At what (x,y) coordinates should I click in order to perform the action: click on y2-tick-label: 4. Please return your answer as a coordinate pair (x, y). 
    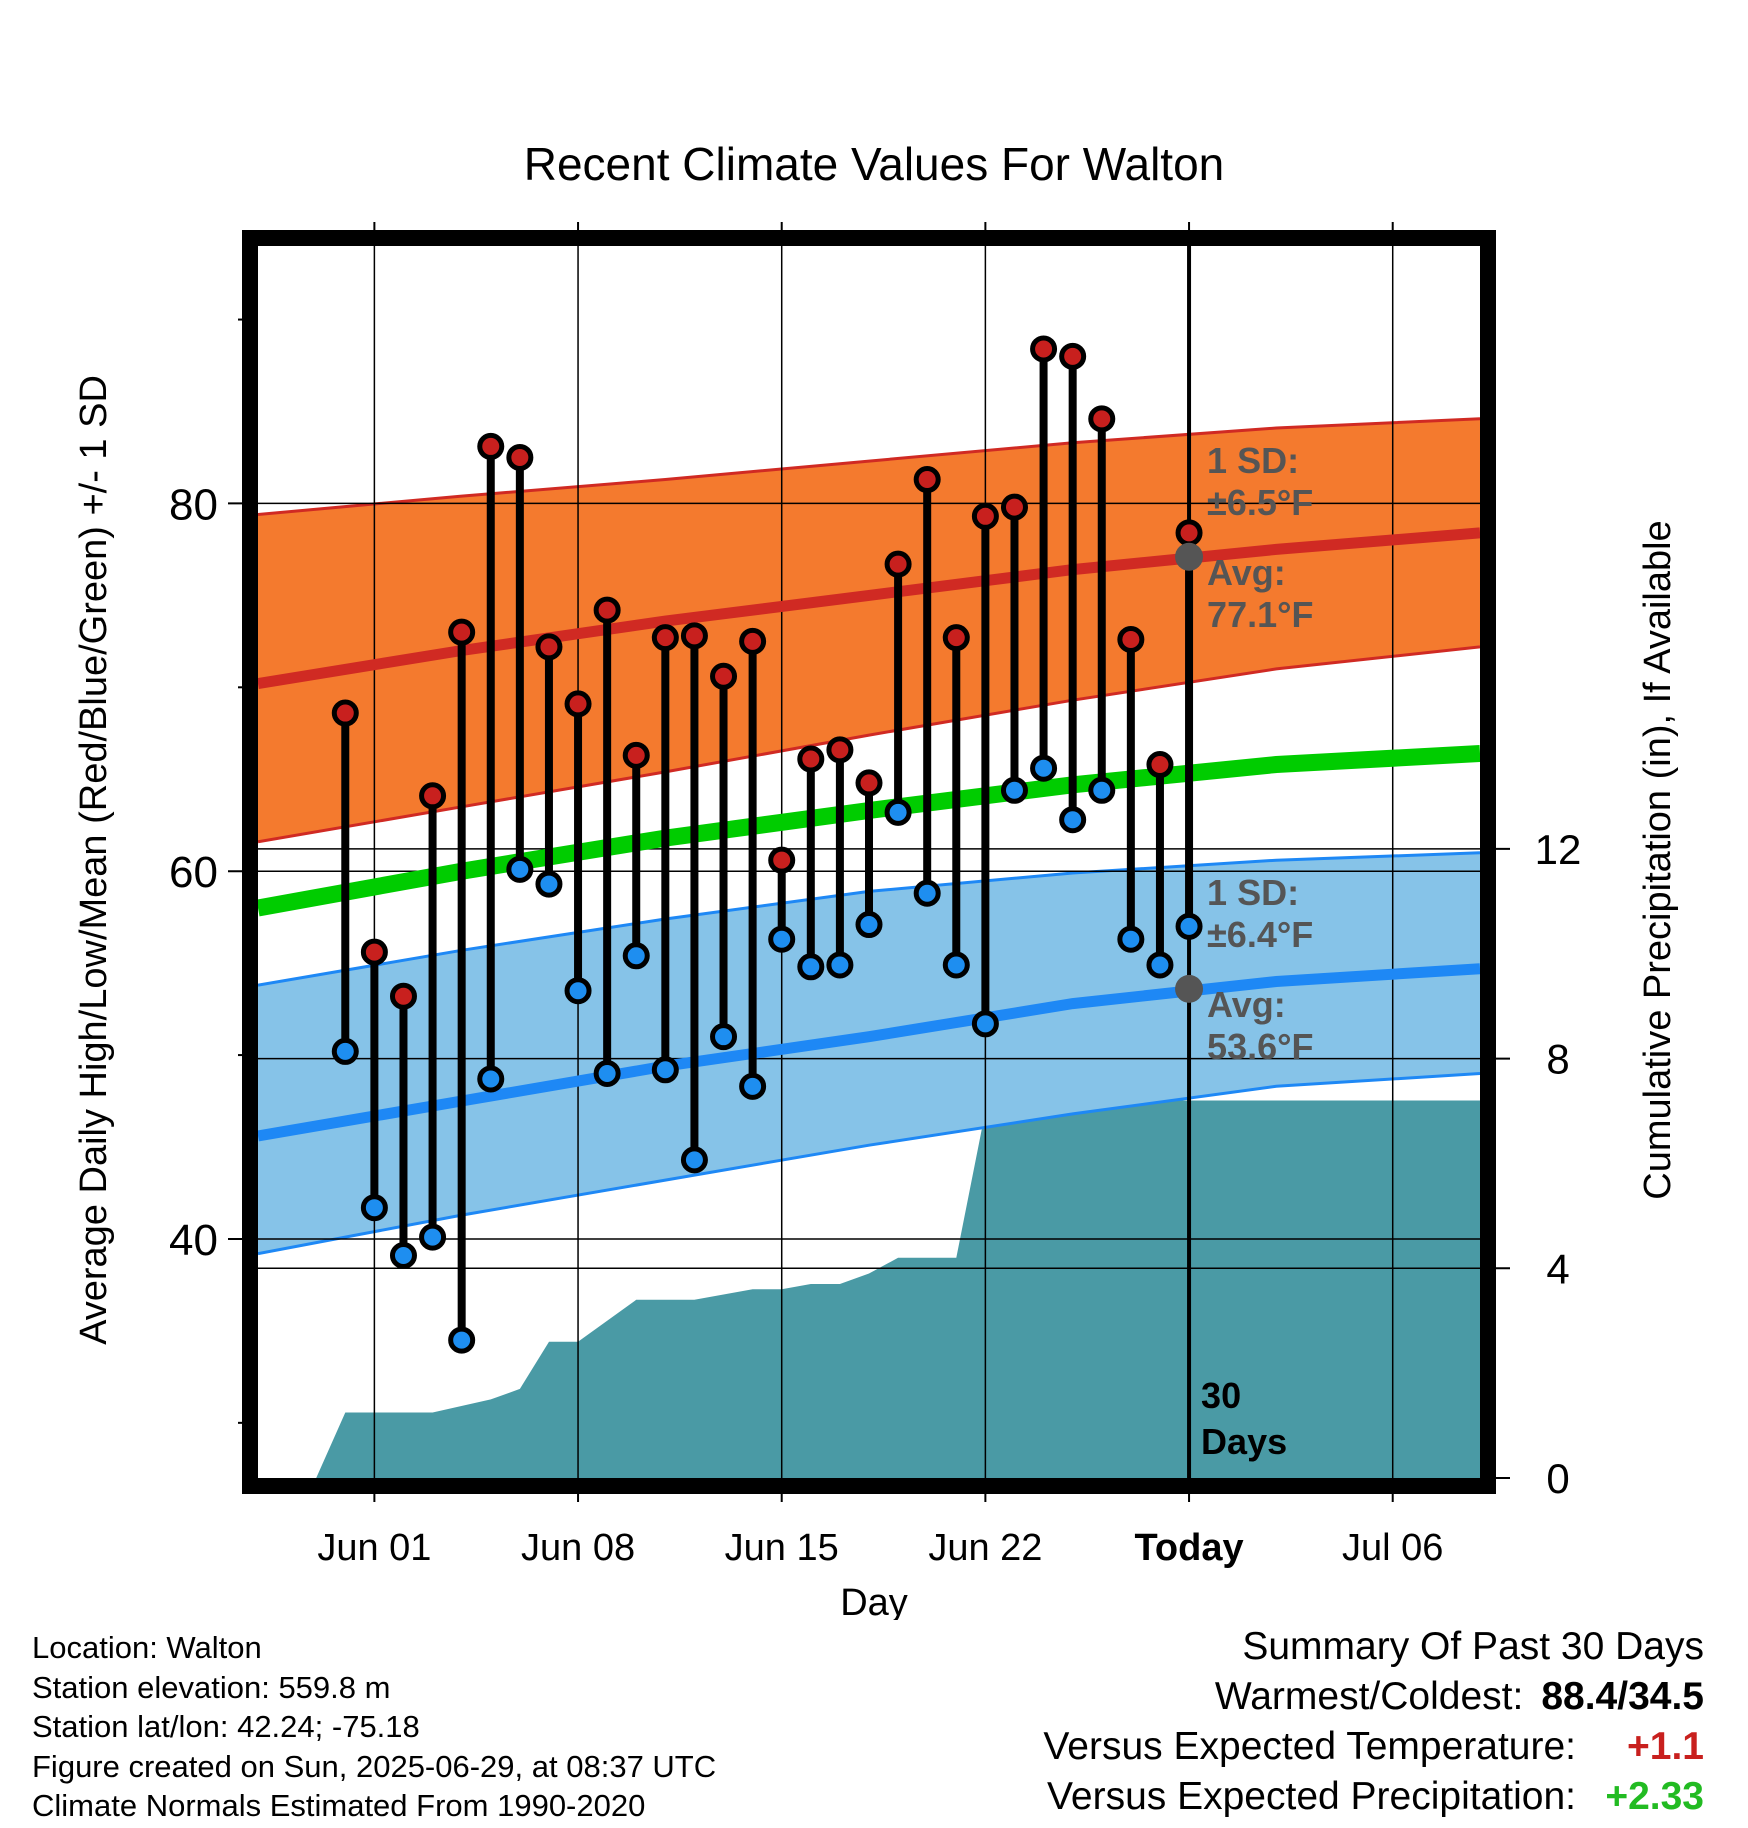
    Looking at the image, I should click on (1557, 1268).